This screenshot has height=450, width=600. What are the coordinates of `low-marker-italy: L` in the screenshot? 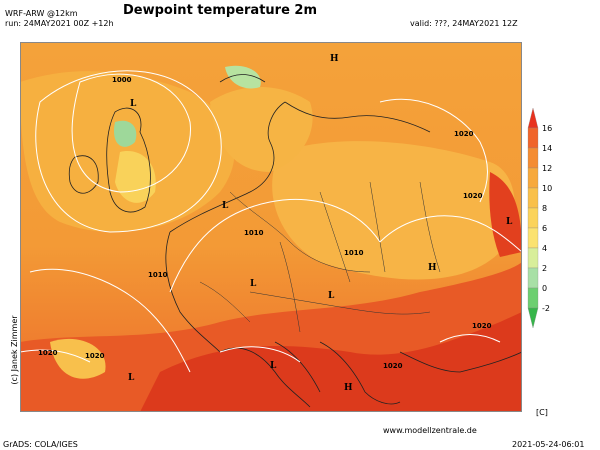 It's located at (273, 366).